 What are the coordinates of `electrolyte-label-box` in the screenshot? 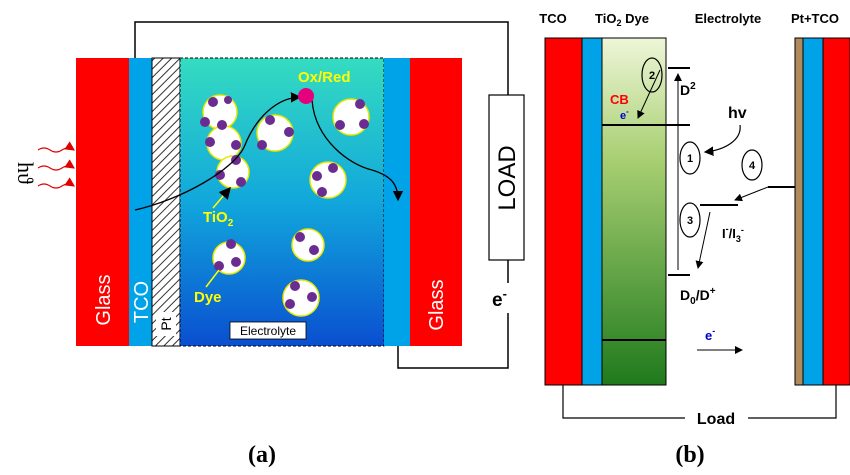 It's located at (268, 330).